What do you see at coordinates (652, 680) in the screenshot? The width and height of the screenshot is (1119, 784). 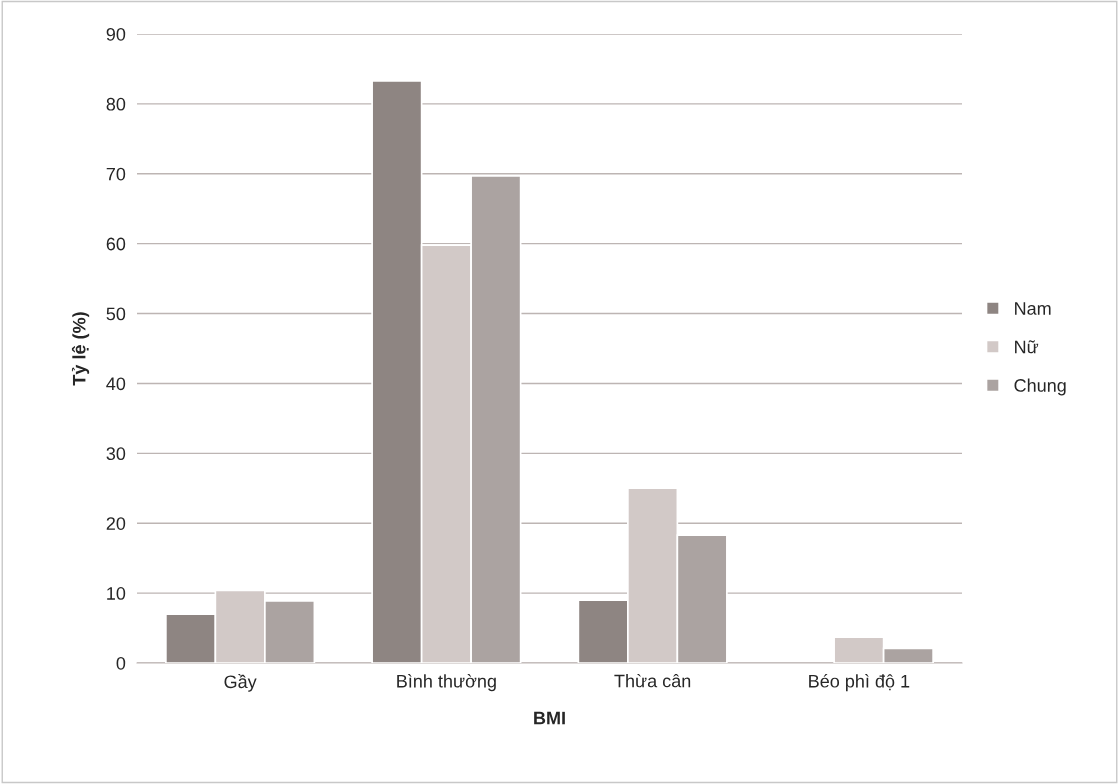 I see `x-tick-label: Thừa cân` at bounding box center [652, 680].